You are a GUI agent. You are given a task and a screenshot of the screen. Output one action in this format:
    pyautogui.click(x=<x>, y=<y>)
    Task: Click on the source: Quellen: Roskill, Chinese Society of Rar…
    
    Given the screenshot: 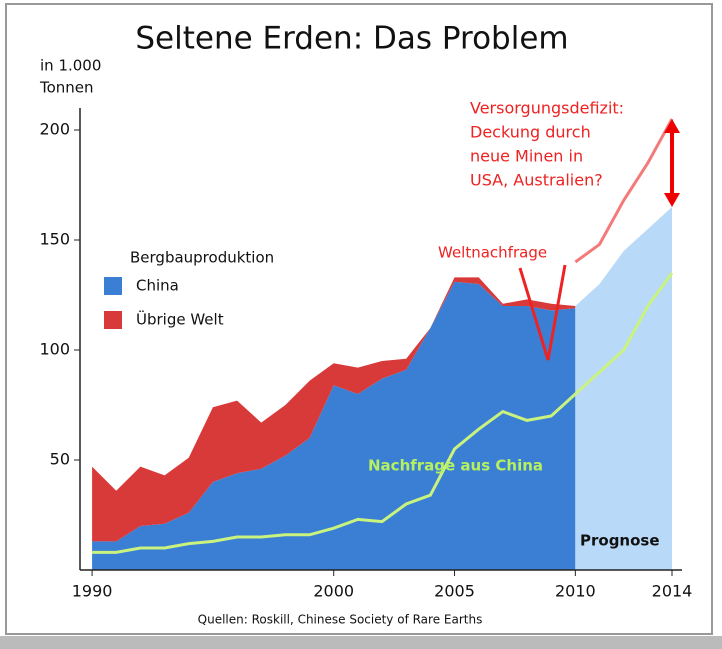 What is the action you would take?
    pyautogui.click(x=340, y=620)
    